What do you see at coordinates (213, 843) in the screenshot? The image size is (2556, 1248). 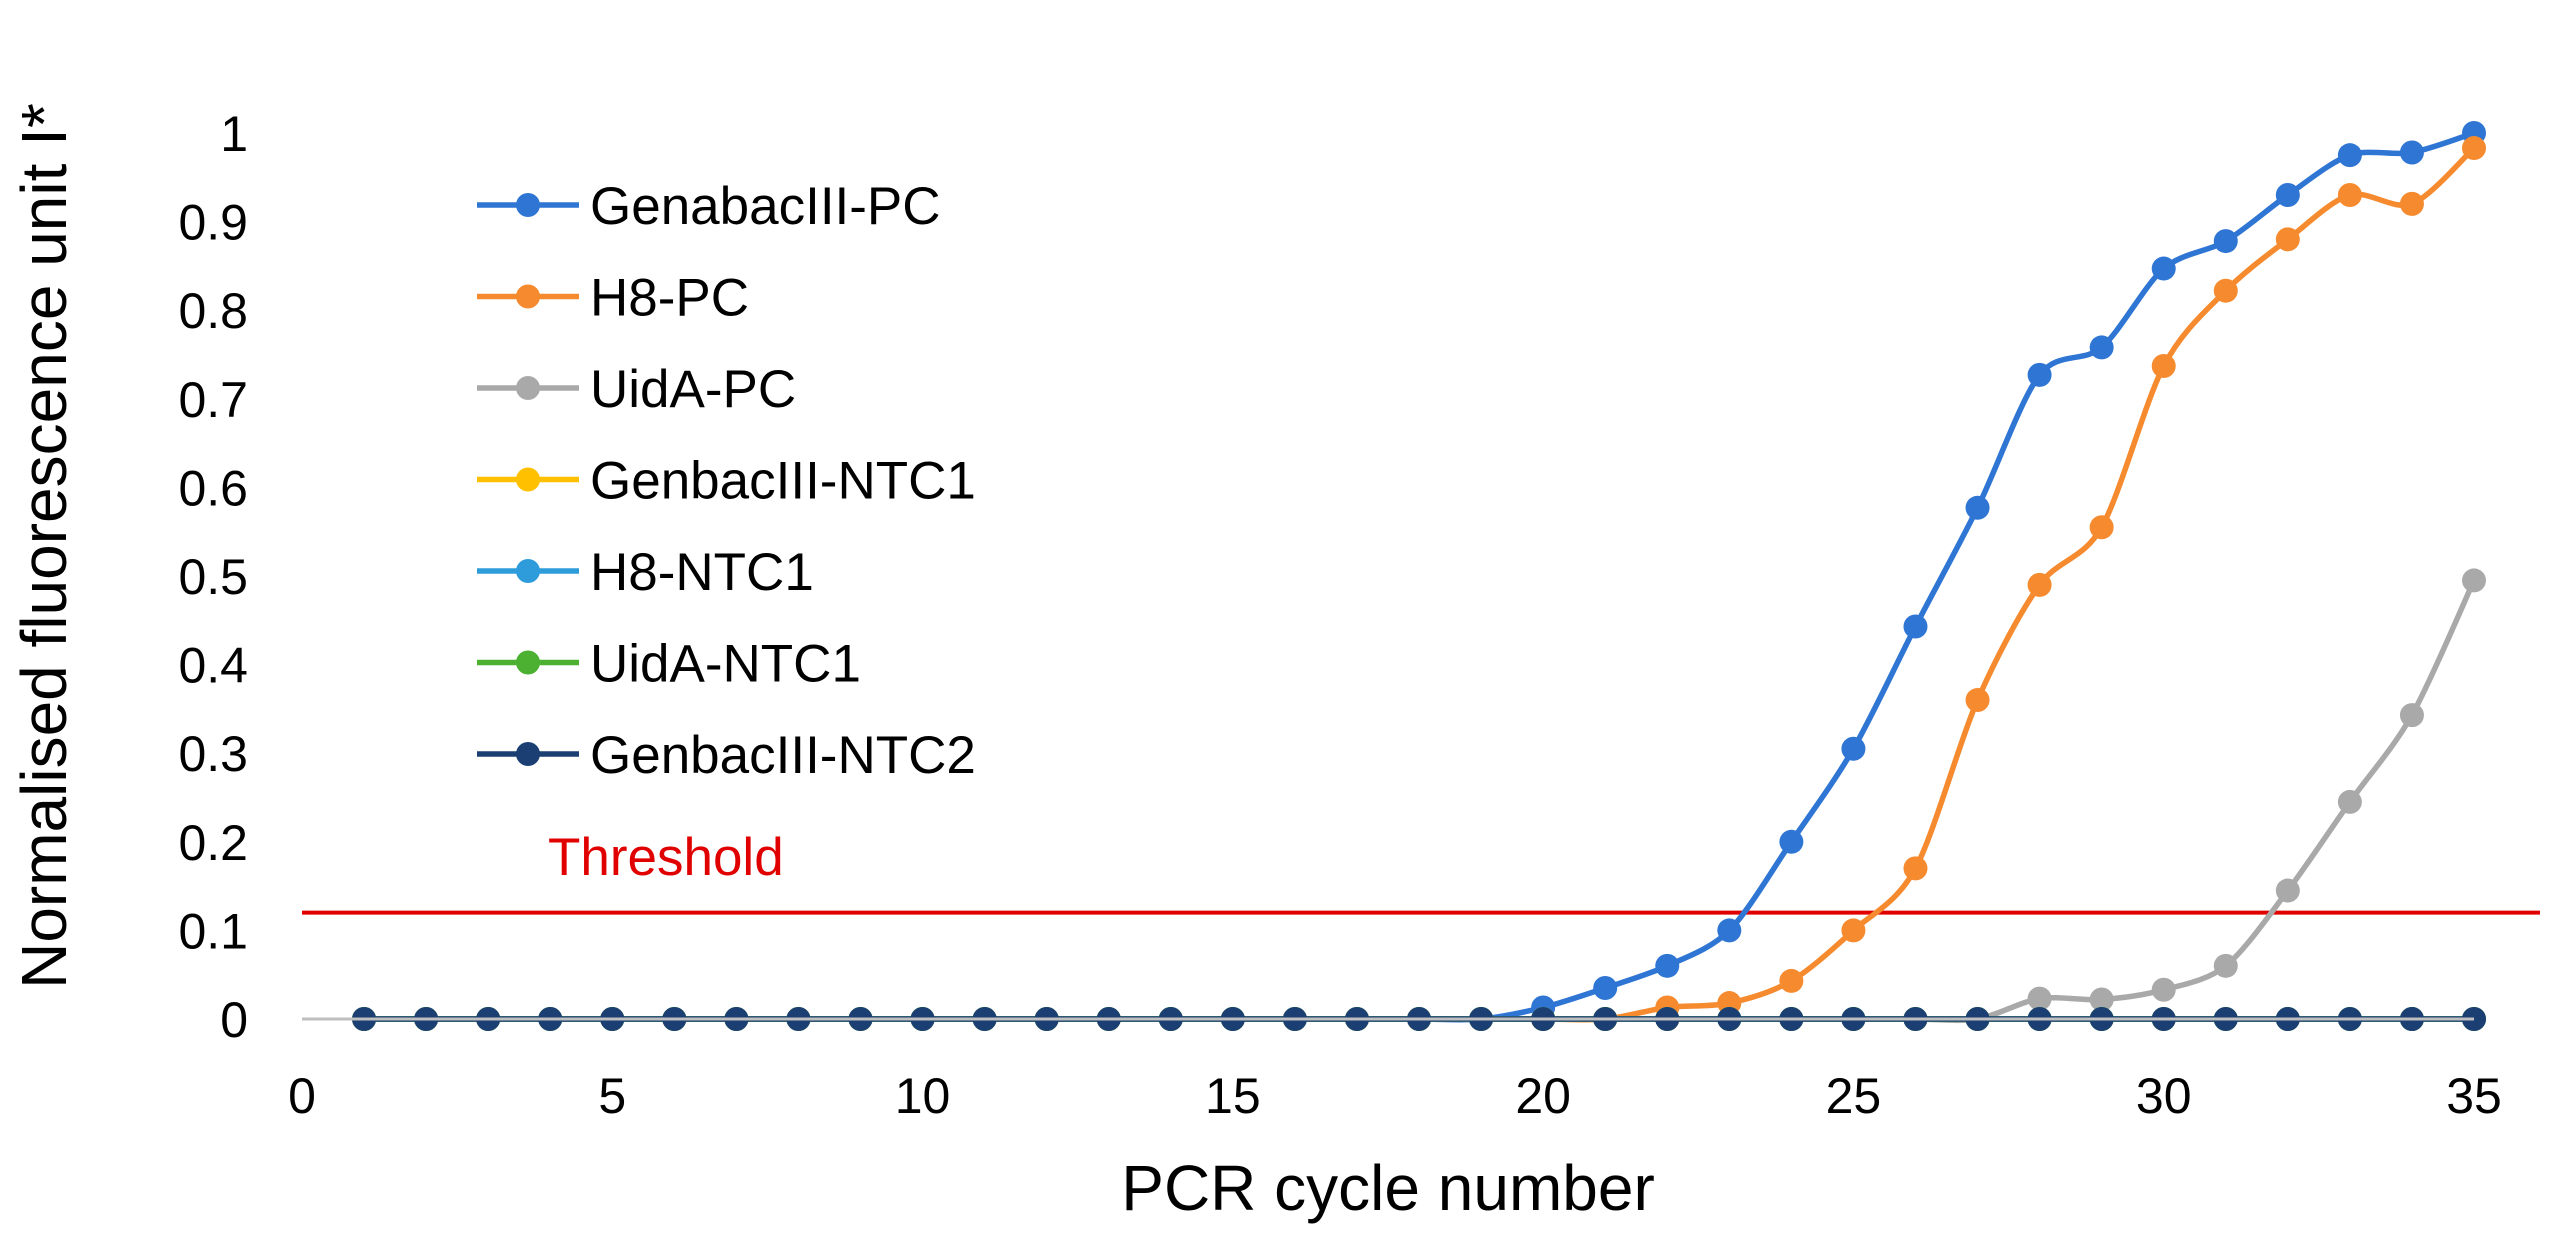 I see `y-tick-label: 0.2` at bounding box center [213, 843].